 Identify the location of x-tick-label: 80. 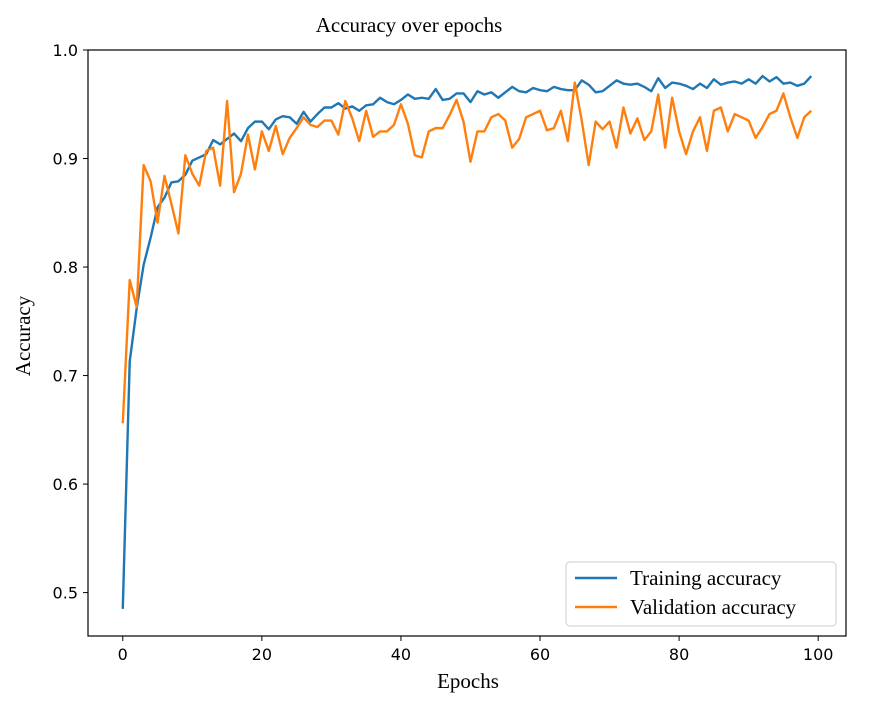
(679, 654).